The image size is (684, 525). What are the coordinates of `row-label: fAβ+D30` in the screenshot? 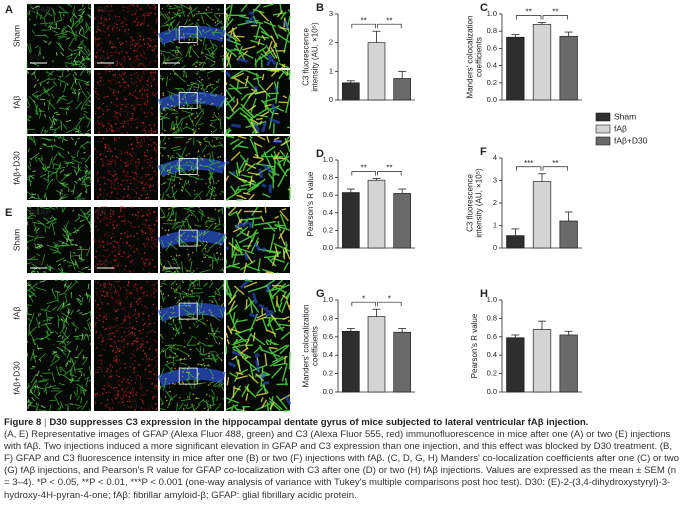 It's located at (16, 168).